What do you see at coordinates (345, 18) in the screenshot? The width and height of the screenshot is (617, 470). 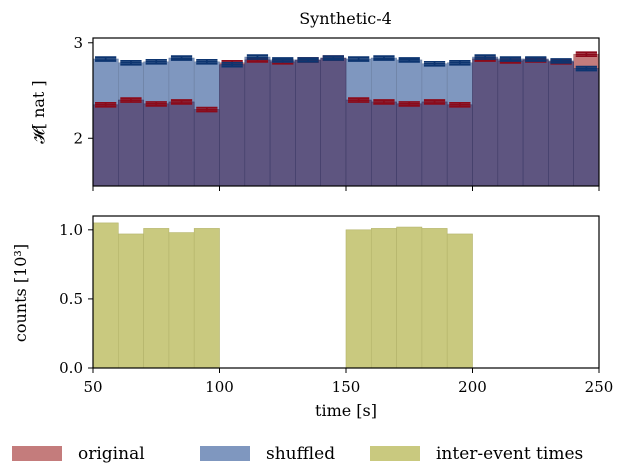 I see `chart-title: Synthetic-4` at bounding box center [345, 18].